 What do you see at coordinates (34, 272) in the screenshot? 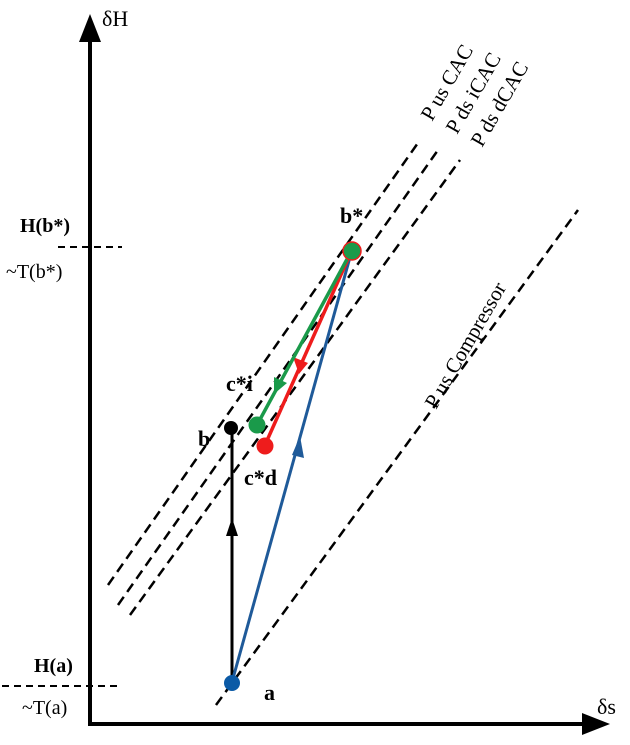
I see `tick-label-t-b-star: ~T(b*)` at bounding box center [34, 272].